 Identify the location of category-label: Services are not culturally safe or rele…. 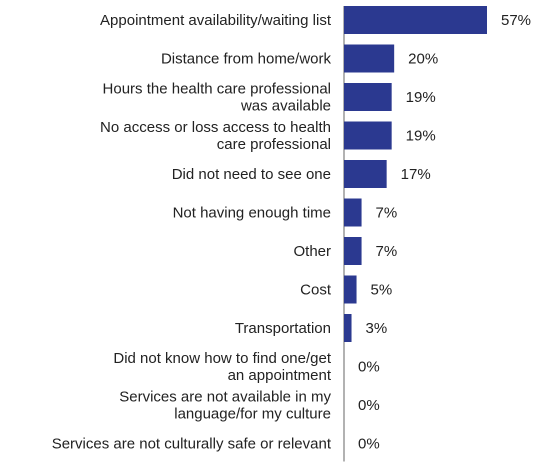
(192, 444).